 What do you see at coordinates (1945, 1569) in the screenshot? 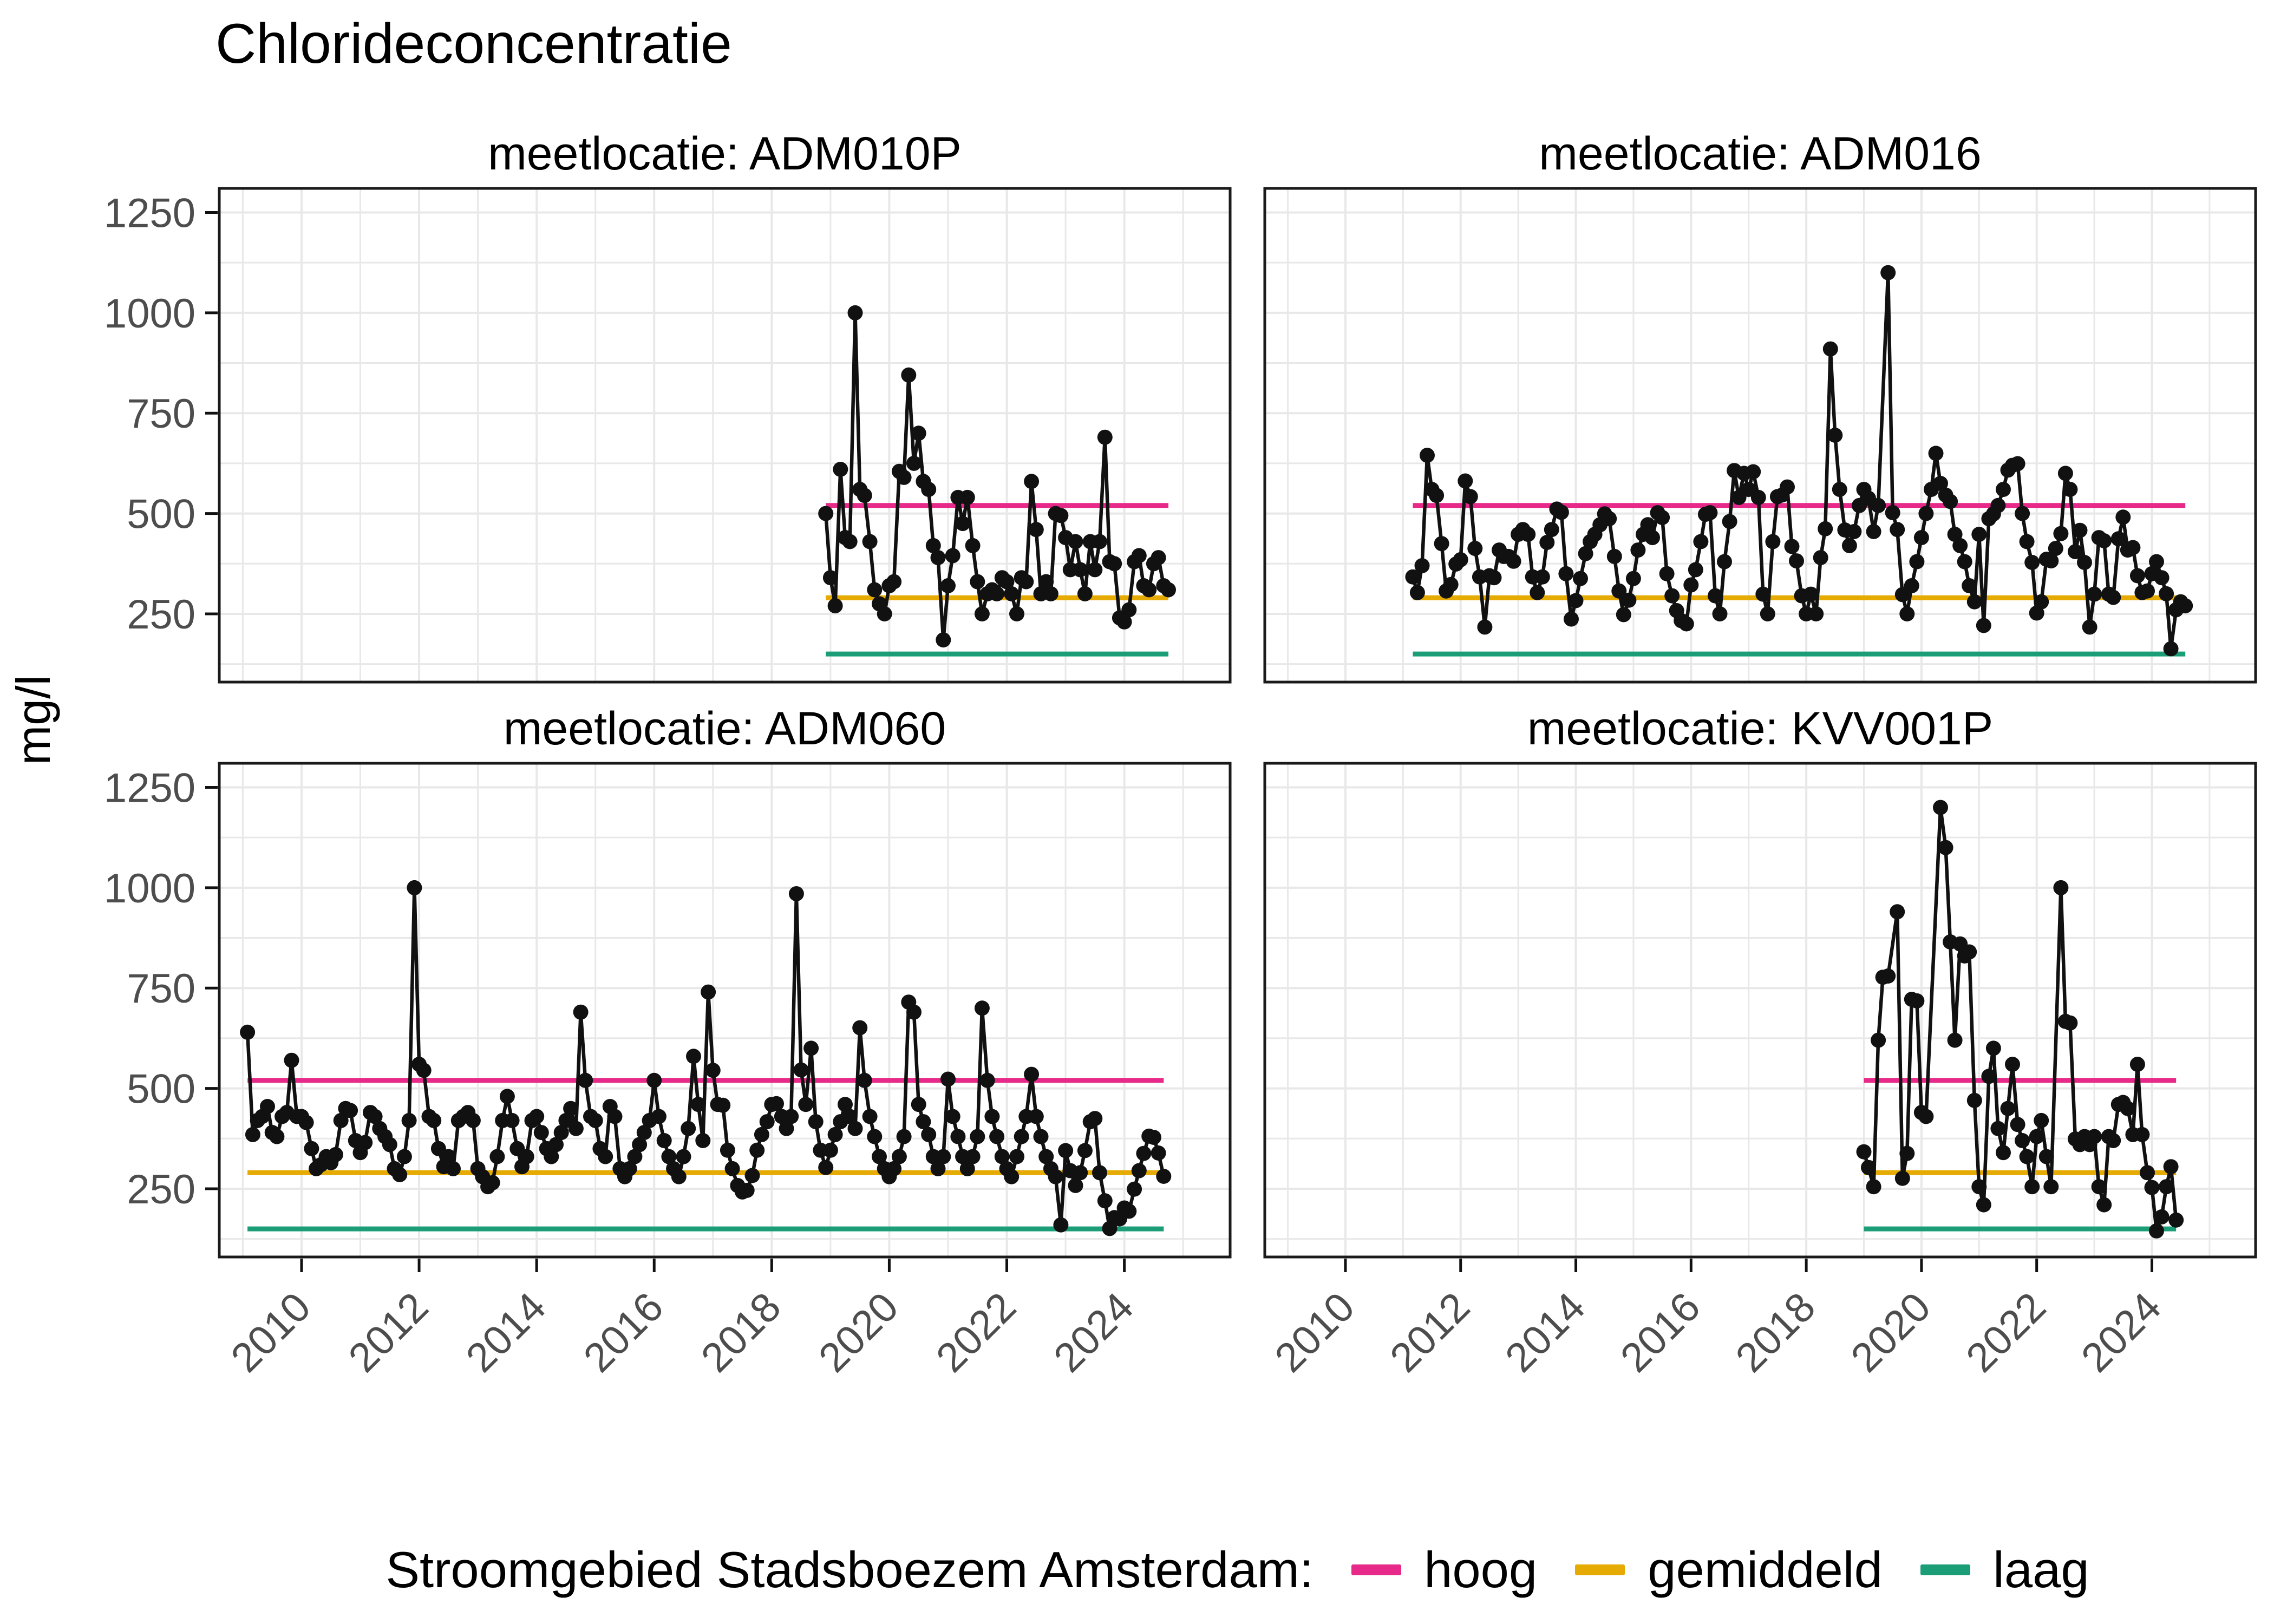
I see `laag-line-key-icon` at bounding box center [1945, 1569].